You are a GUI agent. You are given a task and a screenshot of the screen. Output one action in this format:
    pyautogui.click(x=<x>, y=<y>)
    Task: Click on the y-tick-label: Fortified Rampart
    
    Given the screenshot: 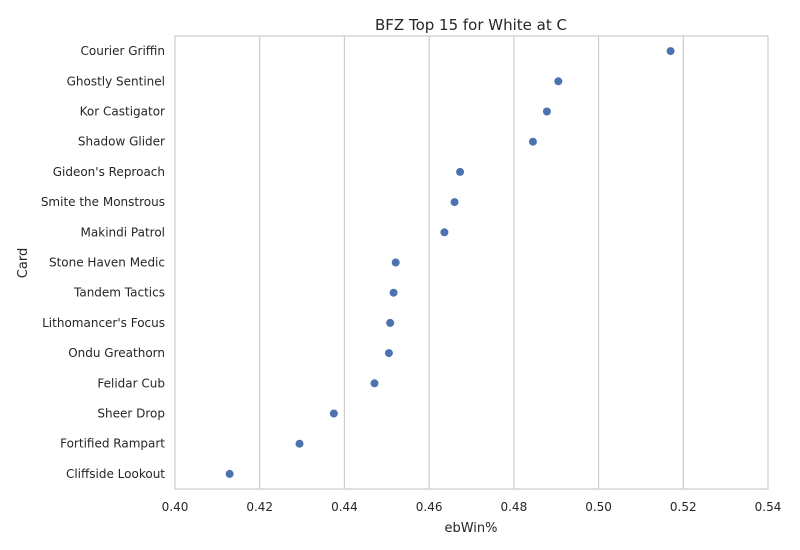 What is the action you would take?
    pyautogui.click(x=112, y=444)
    